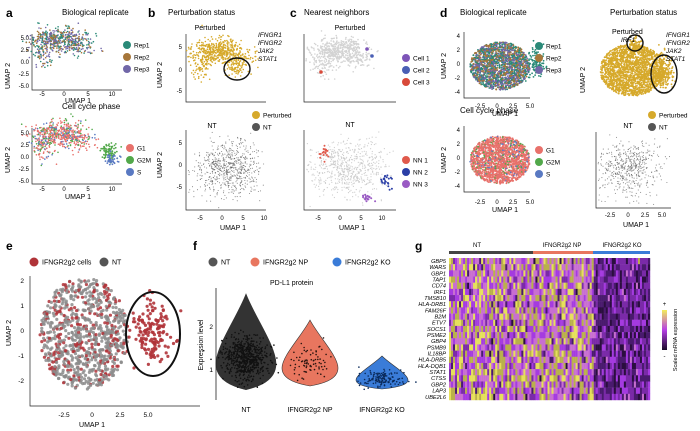 The image size is (700, 431). What do you see at coordinates (367, 49) in the screenshot?
I see `c-point-cell1` at bounding box center [367, 49].